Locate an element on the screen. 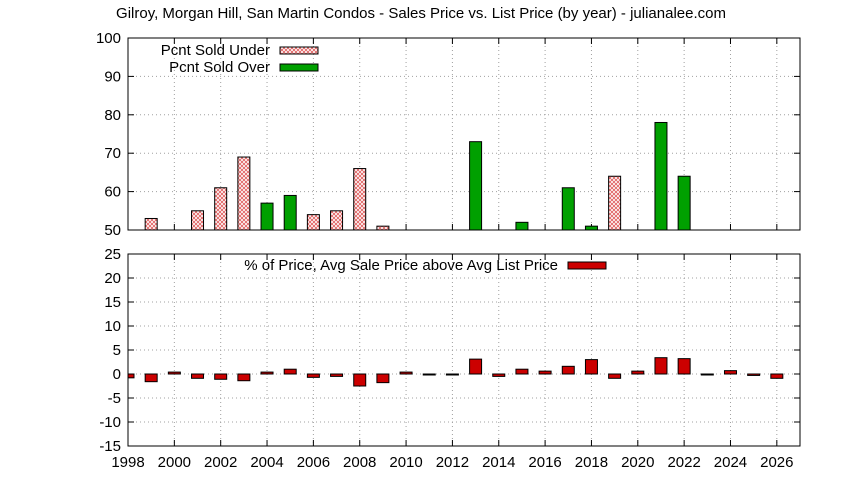 The height and width of the screenshot is (480, 844). bot-bar-series0-2000 is located at coordinates (174, 373).